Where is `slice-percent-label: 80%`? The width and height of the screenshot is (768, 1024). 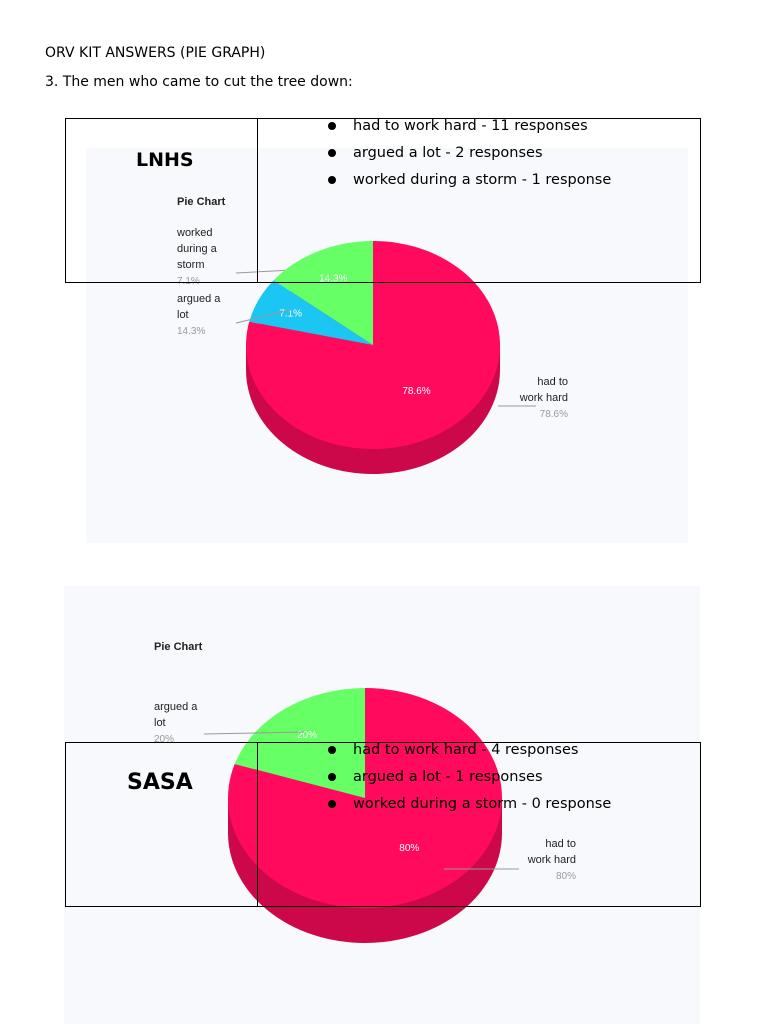
slice-percent-label: 80% is located at coordinates (566, 876).